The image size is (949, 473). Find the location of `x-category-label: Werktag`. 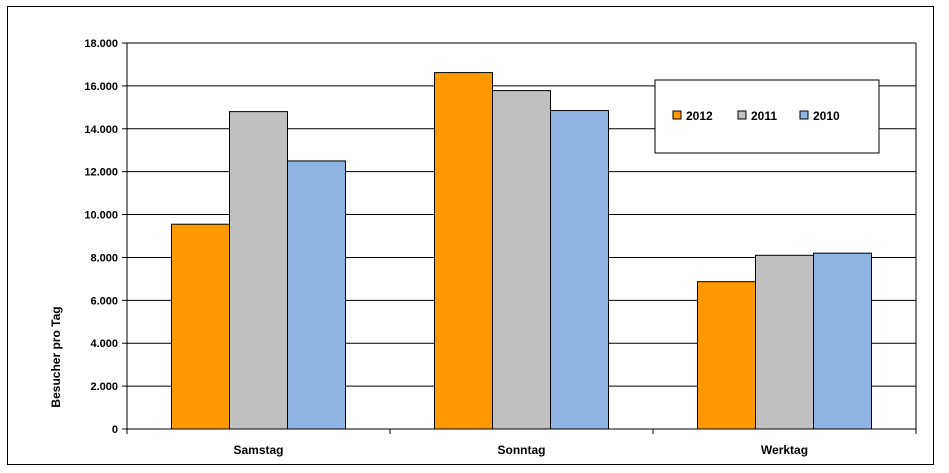

x-category-label: Werktag is located at coordinates (784, 450).